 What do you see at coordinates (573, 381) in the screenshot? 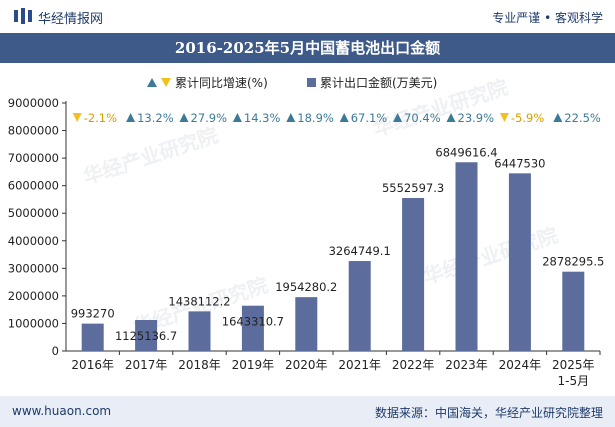
I see `x-tick-label: 1-5月` at bounding box center [573, 381].